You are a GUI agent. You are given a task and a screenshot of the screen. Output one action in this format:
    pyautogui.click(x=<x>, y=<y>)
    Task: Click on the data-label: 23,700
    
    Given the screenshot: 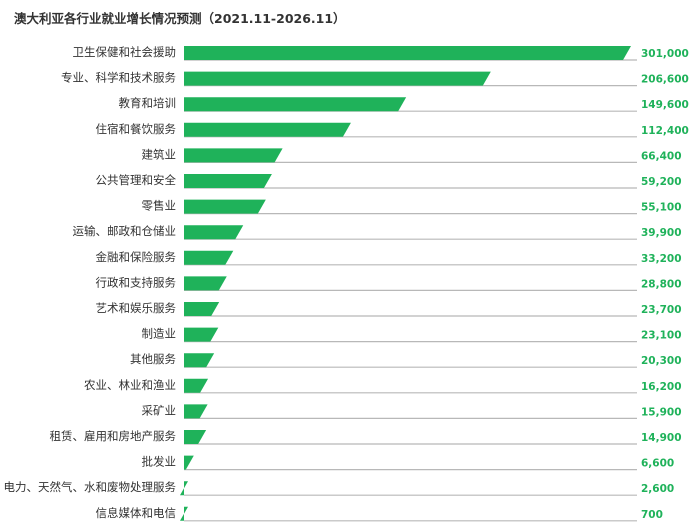 What is the action you would take?
    pyautogui.click(x=661, y=310)
    